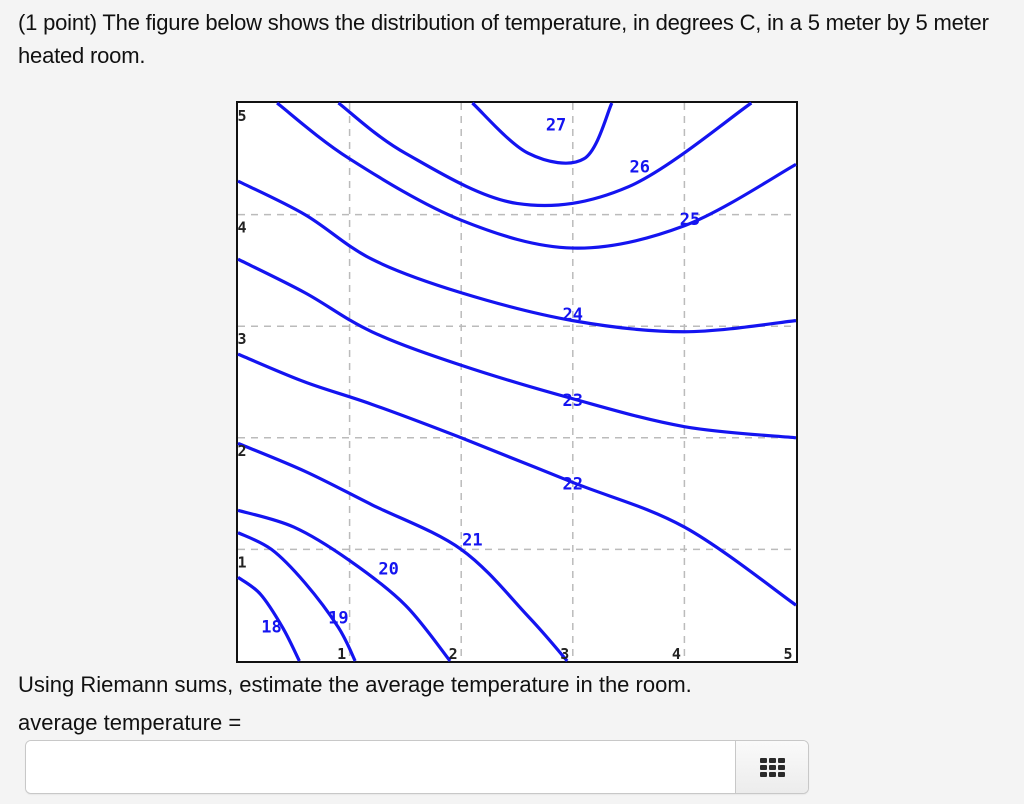 The width and height of the screenshot is (1024, 804). What do you see at coordinates (676, 654) in the screenshot?
I see `x-tick-label: 4` at bounding box center [676, 654].